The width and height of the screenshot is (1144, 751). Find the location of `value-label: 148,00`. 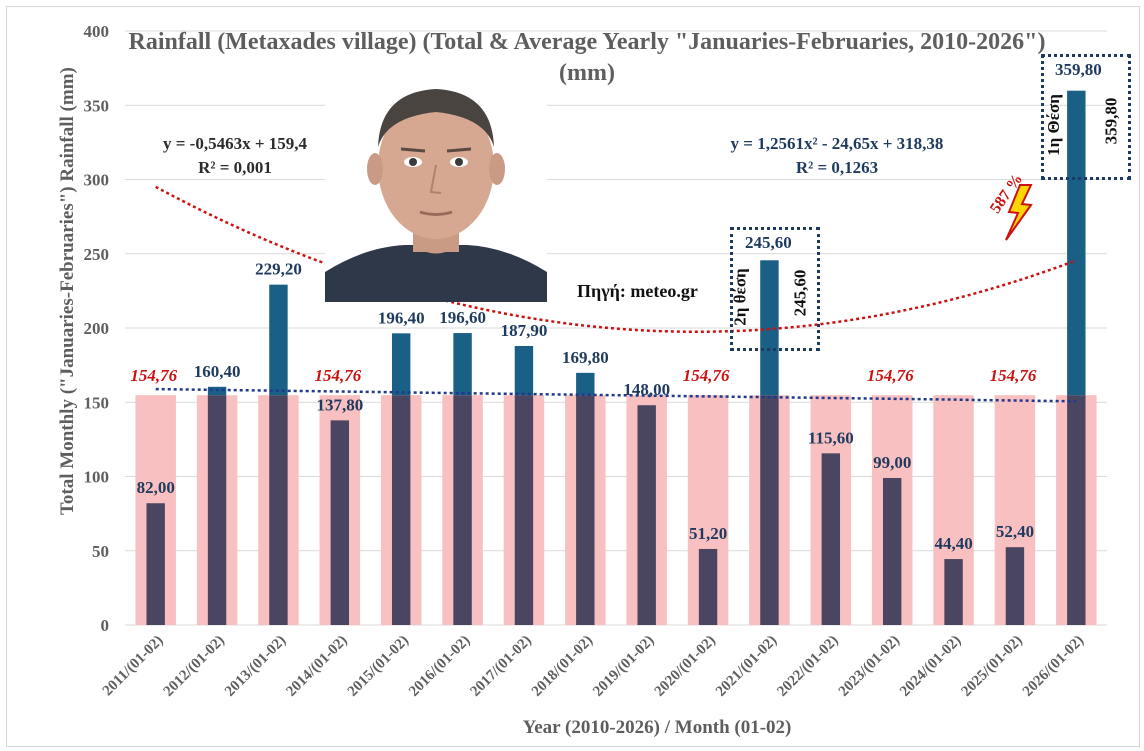

value-label: 148,00 is located at coordinates (646, 389).